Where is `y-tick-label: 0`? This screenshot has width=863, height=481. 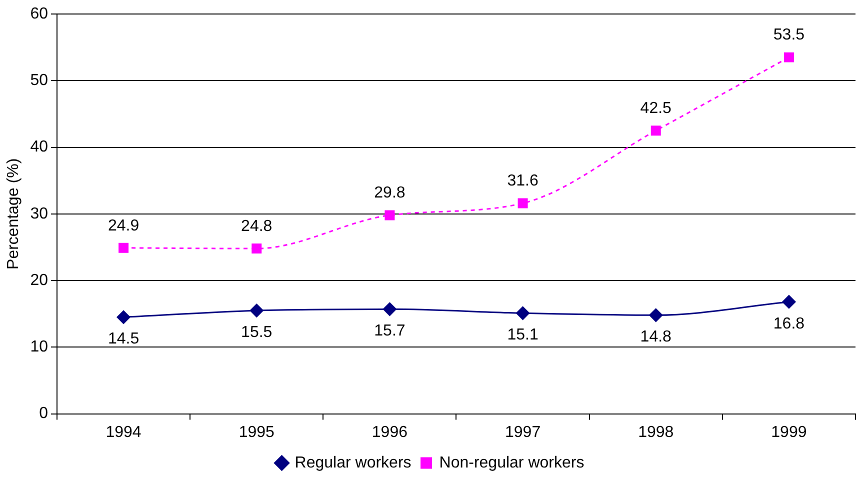 y-tick-label: 0 is located at coordinates (43, 413).